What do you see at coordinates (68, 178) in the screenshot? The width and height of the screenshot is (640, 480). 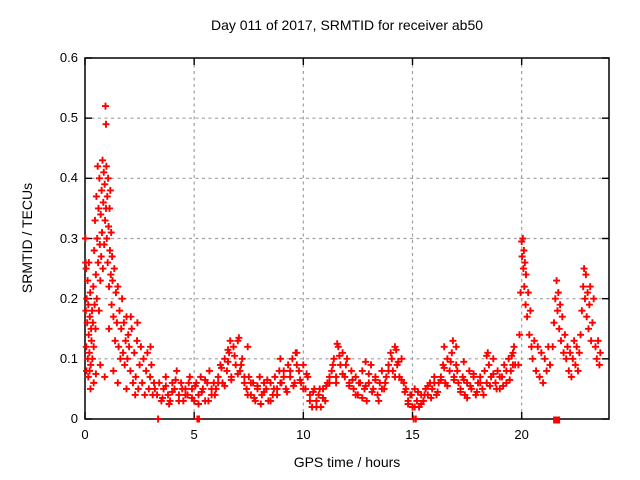 I see `y-tick-label: 0.4` at bounding box center [68, 178].